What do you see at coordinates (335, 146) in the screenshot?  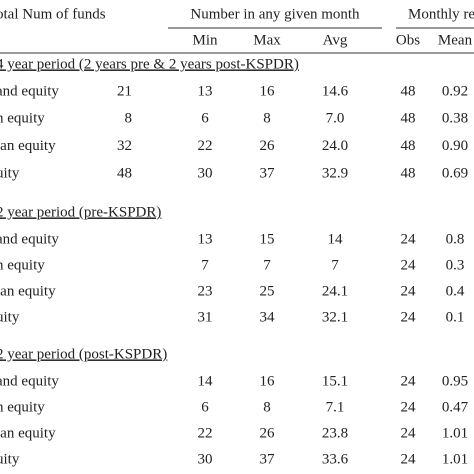 I see `cell: 24.0` at bounding box center [335, 146].